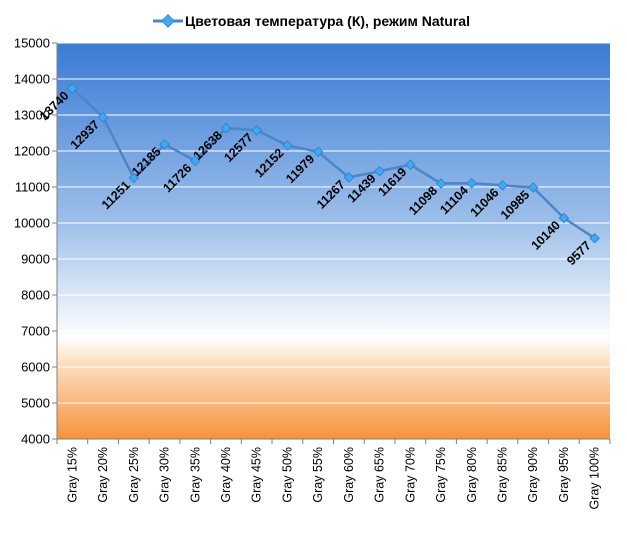 This screenshot has width=627, height=535. I want to click on x-tick-label: Gray 100%, so click(595, 478).